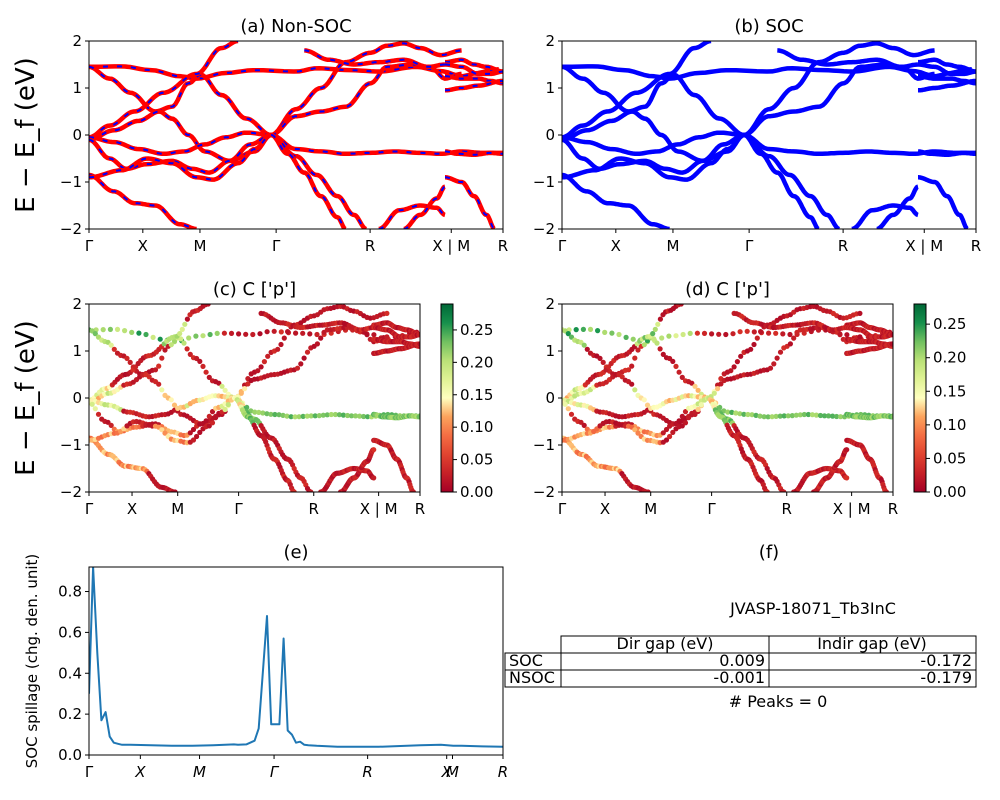  I want to click on y-tick-label: 0, so click(550, 398).